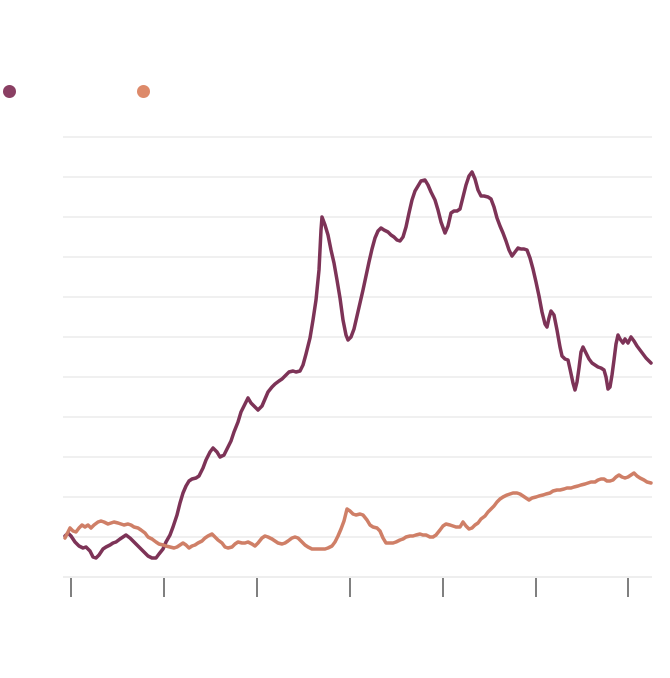 The image size is (670, 678). What do you see at coordinates (9, 91) in the screenshot?
I see `series-1-dot-icon` at bounding box center [9, 91].